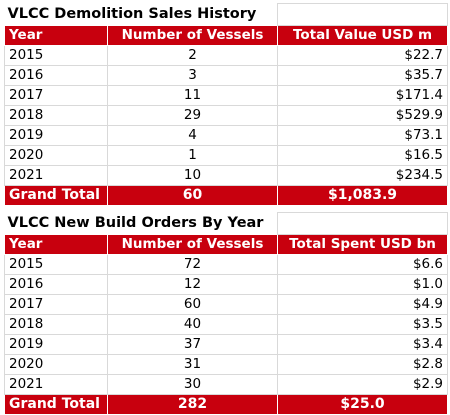 The width and height of the screenshot is (450, 415). What do you see at coordinates (192, 264) in the screenshot?
I see `cell-vessels: 72` at bounding box center [192, 264].